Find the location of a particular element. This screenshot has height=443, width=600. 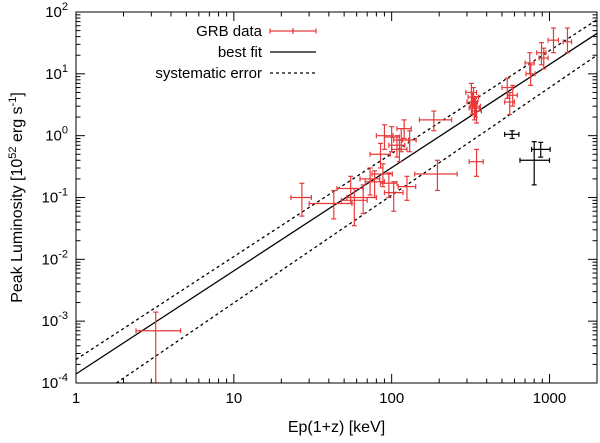

y-tick-label-exponent: 0 is located at coordinates (65, 131).